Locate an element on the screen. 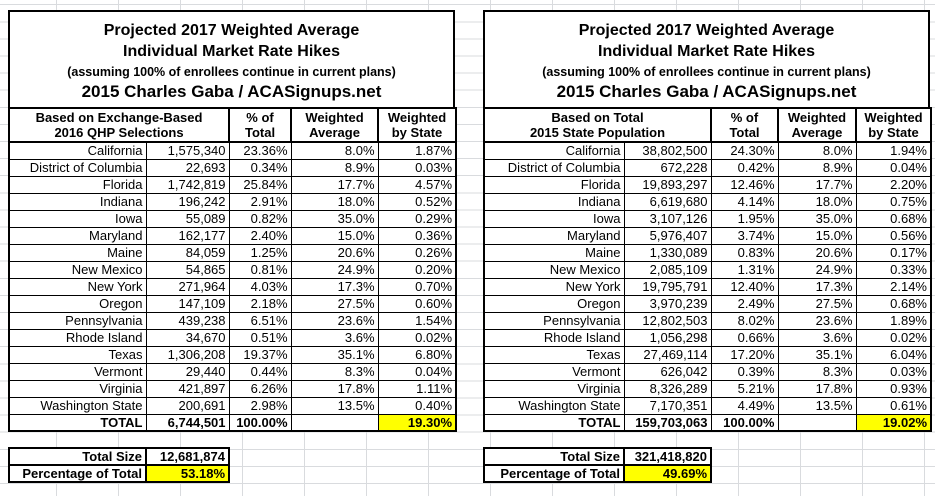 The image size is (935, 496). data-cell: 0.70% is located at coordinates (417, 286).